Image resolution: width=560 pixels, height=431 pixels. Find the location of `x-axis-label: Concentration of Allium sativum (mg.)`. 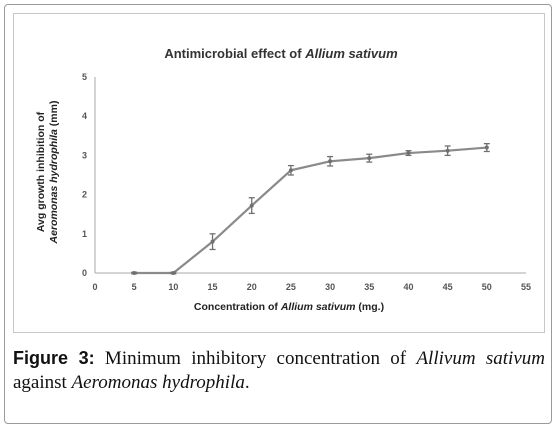

x-axis-label: Concentration of Allium sativum (mg.) is located at coordinates (289, 307).